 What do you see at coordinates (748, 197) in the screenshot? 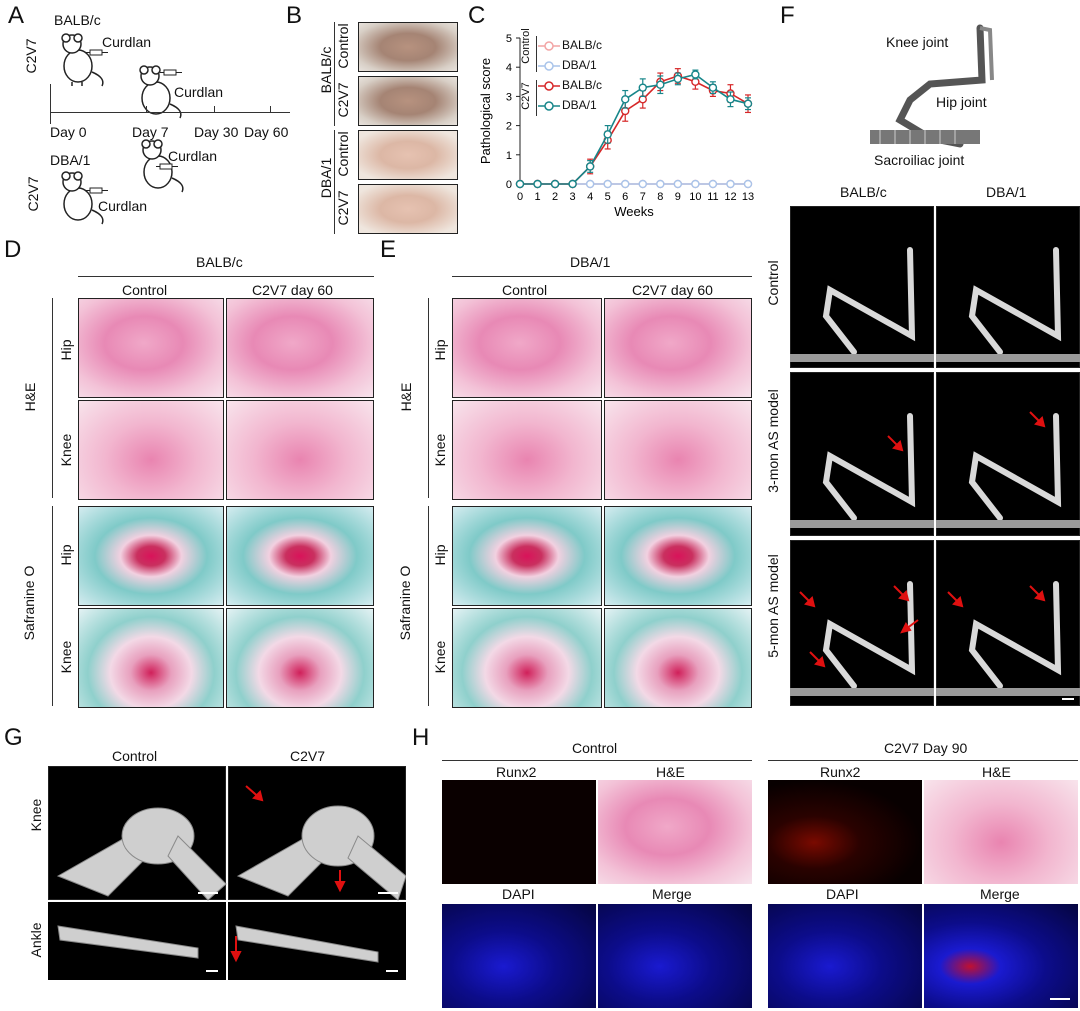
I see `x-tick-label: 13` at bounding box center [748, 197].